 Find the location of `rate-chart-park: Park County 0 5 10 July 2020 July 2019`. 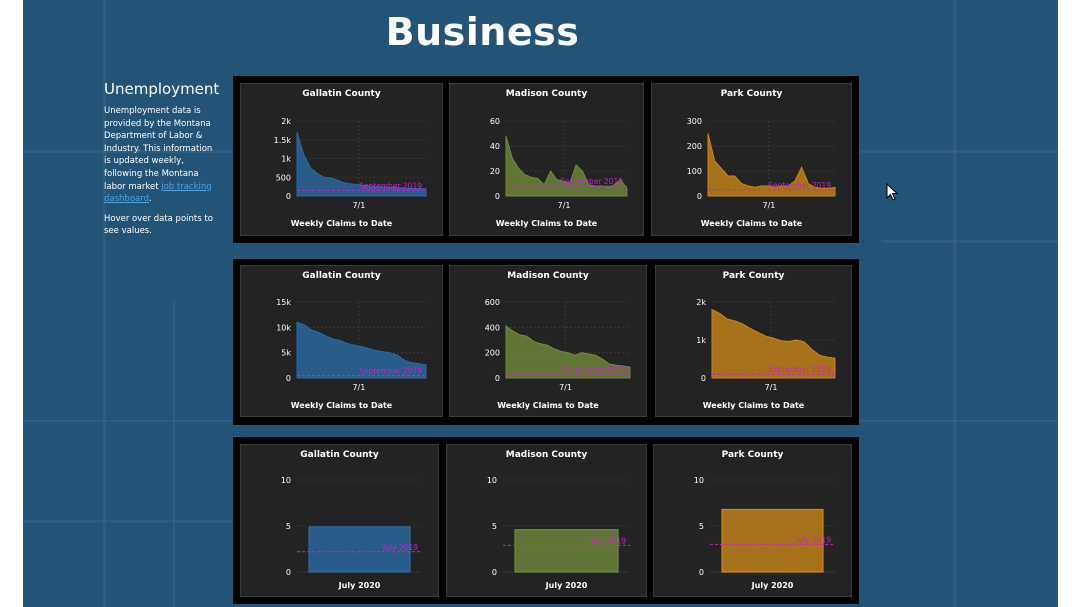

rate-chart-park: Park County 0 5 10 July 2020 July 2019 is located at coordinates (752, 520).